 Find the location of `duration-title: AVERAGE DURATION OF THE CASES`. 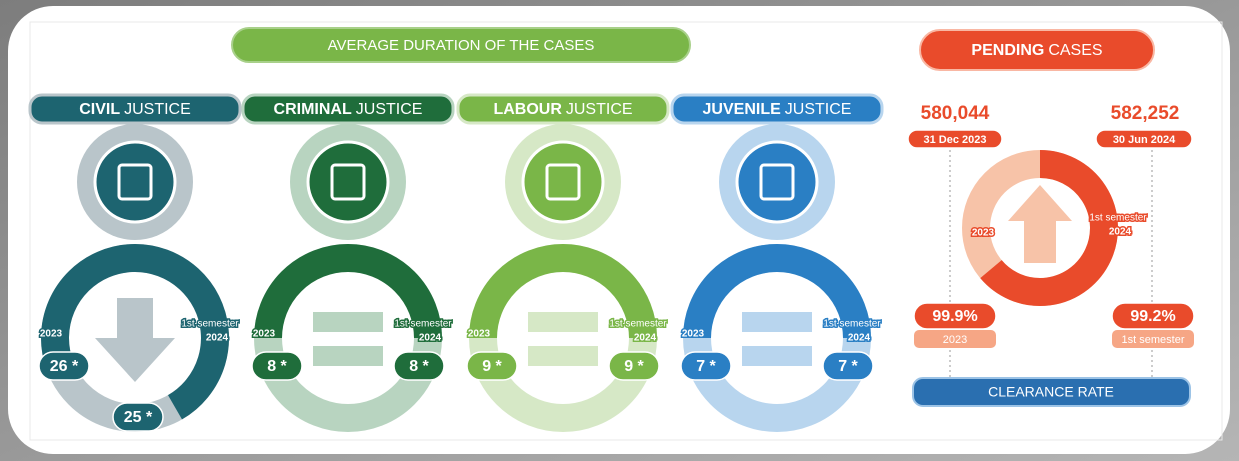

duration-title: AVERAGE DURATION OF THE CASES is located at coordinates (461, 45).